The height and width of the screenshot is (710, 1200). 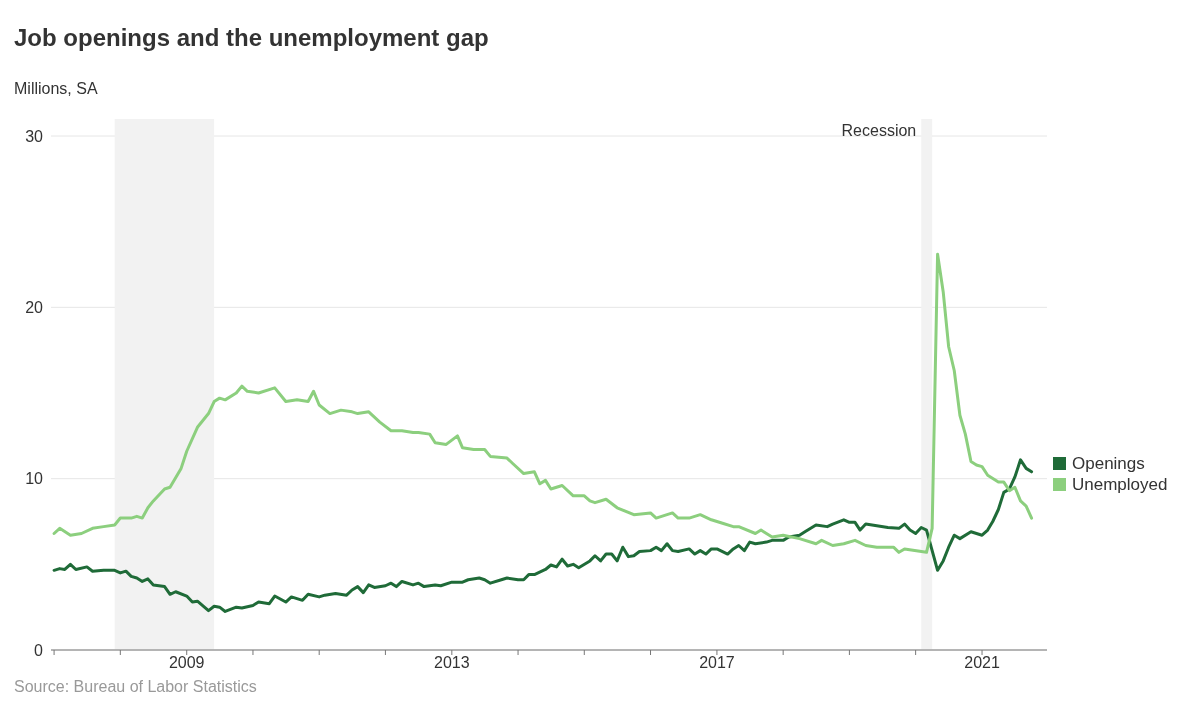 What do you see at coordinates (982, 663) in the screenshot?
I see `x-tick-label: 2021` at bounding box center [982, 663].